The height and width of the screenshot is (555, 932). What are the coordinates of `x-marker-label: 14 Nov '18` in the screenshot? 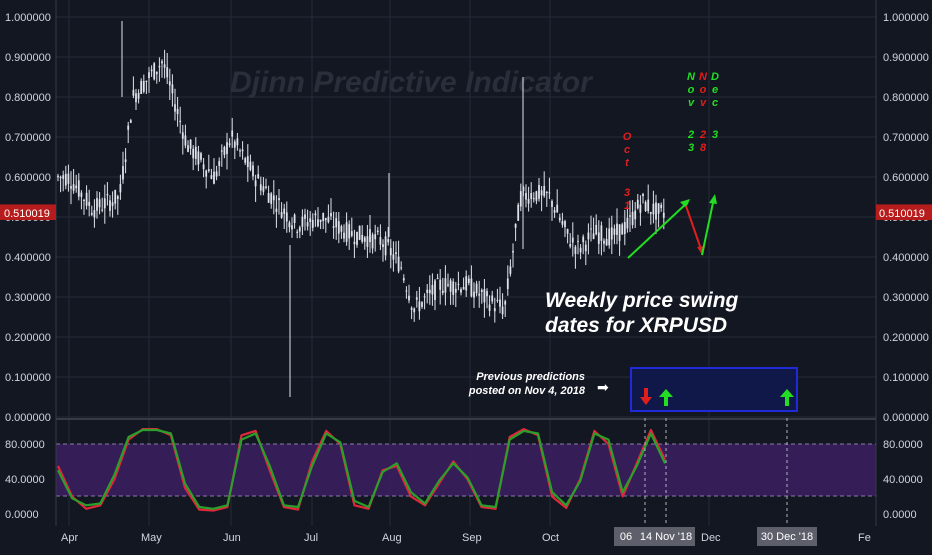 It's located at (666, 537).